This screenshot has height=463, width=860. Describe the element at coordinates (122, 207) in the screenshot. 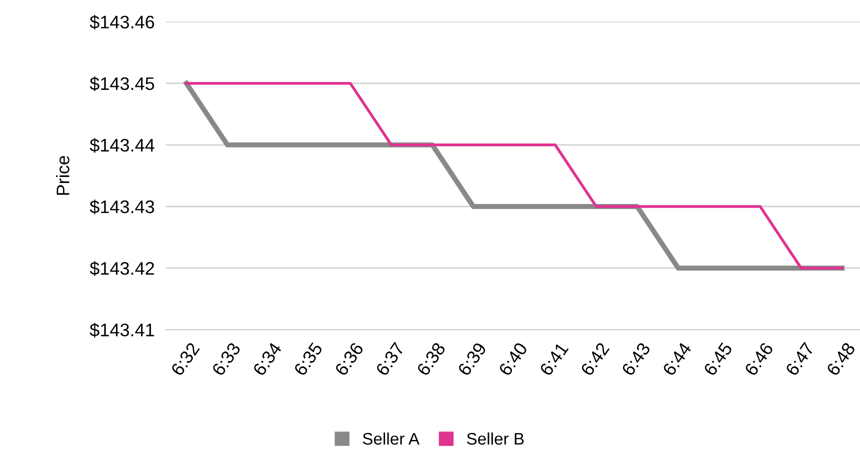

I see `y-tick-label: $143.43` at that location.